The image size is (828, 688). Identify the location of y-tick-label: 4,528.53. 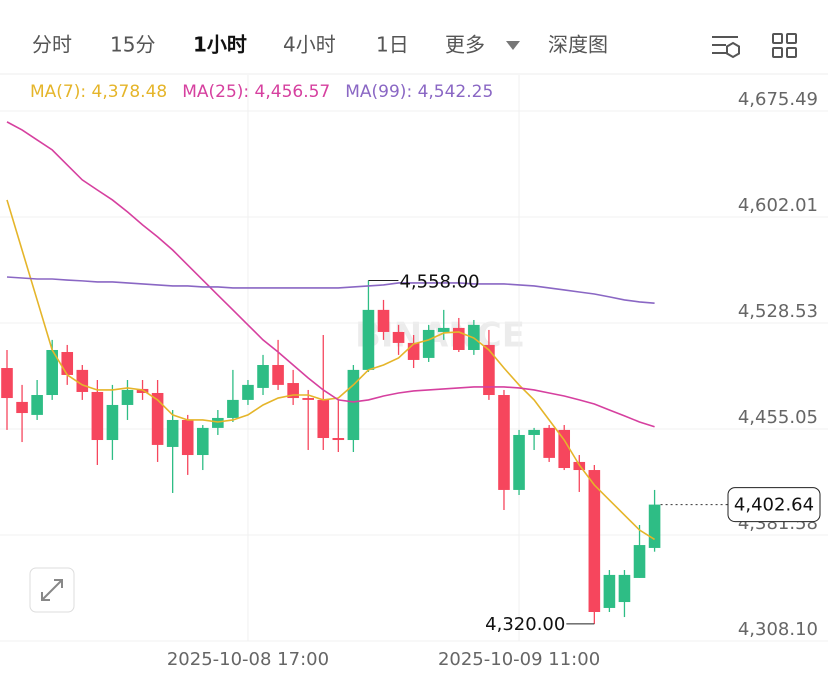
(778, 311).